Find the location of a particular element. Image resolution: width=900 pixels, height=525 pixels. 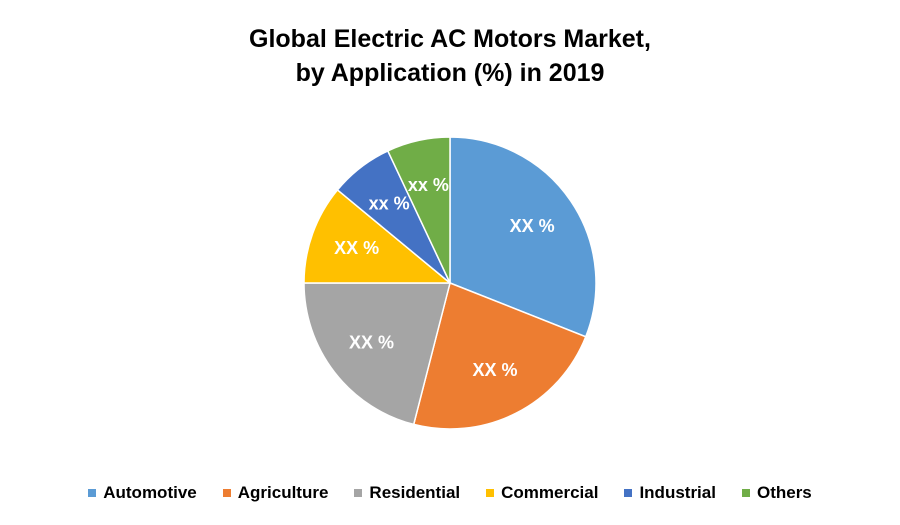

data-label-industrial: xx % is located at coordinates (389, 203).